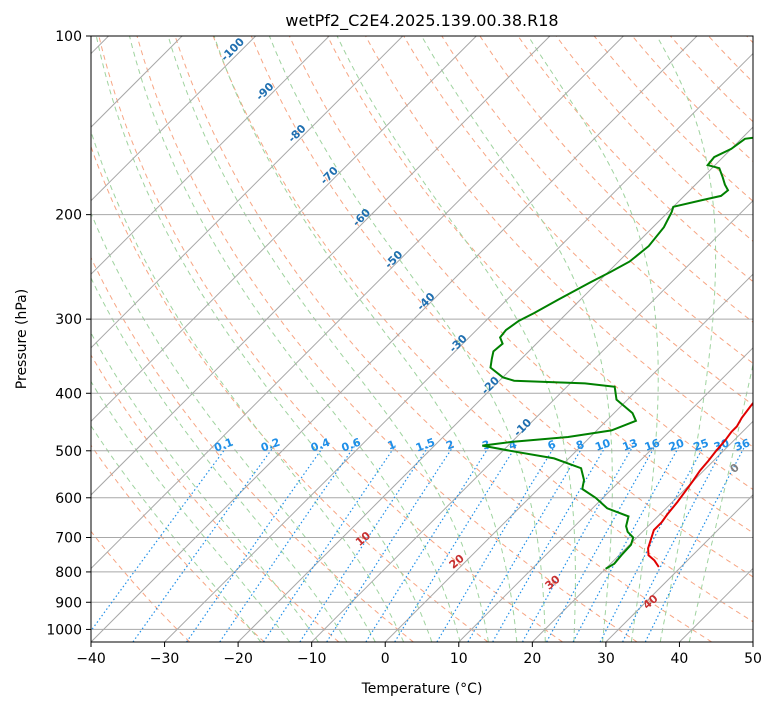 This screenshot has height=708, width=775. What do you see at coordinates (450, 445) in the screenshot?
I see `mixing-ratio-label: 2` at bounding box center [450, 445].